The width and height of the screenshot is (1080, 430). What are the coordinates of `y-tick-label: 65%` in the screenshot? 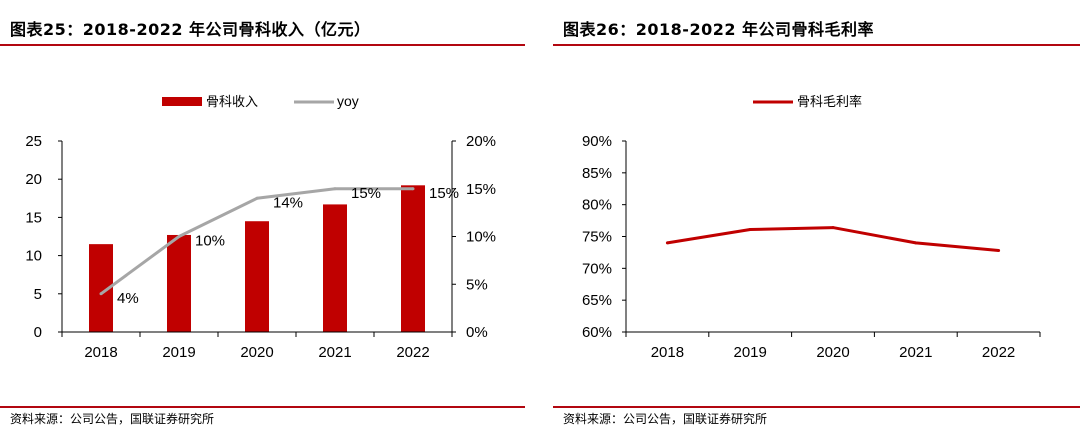 It's located at (597, 300).